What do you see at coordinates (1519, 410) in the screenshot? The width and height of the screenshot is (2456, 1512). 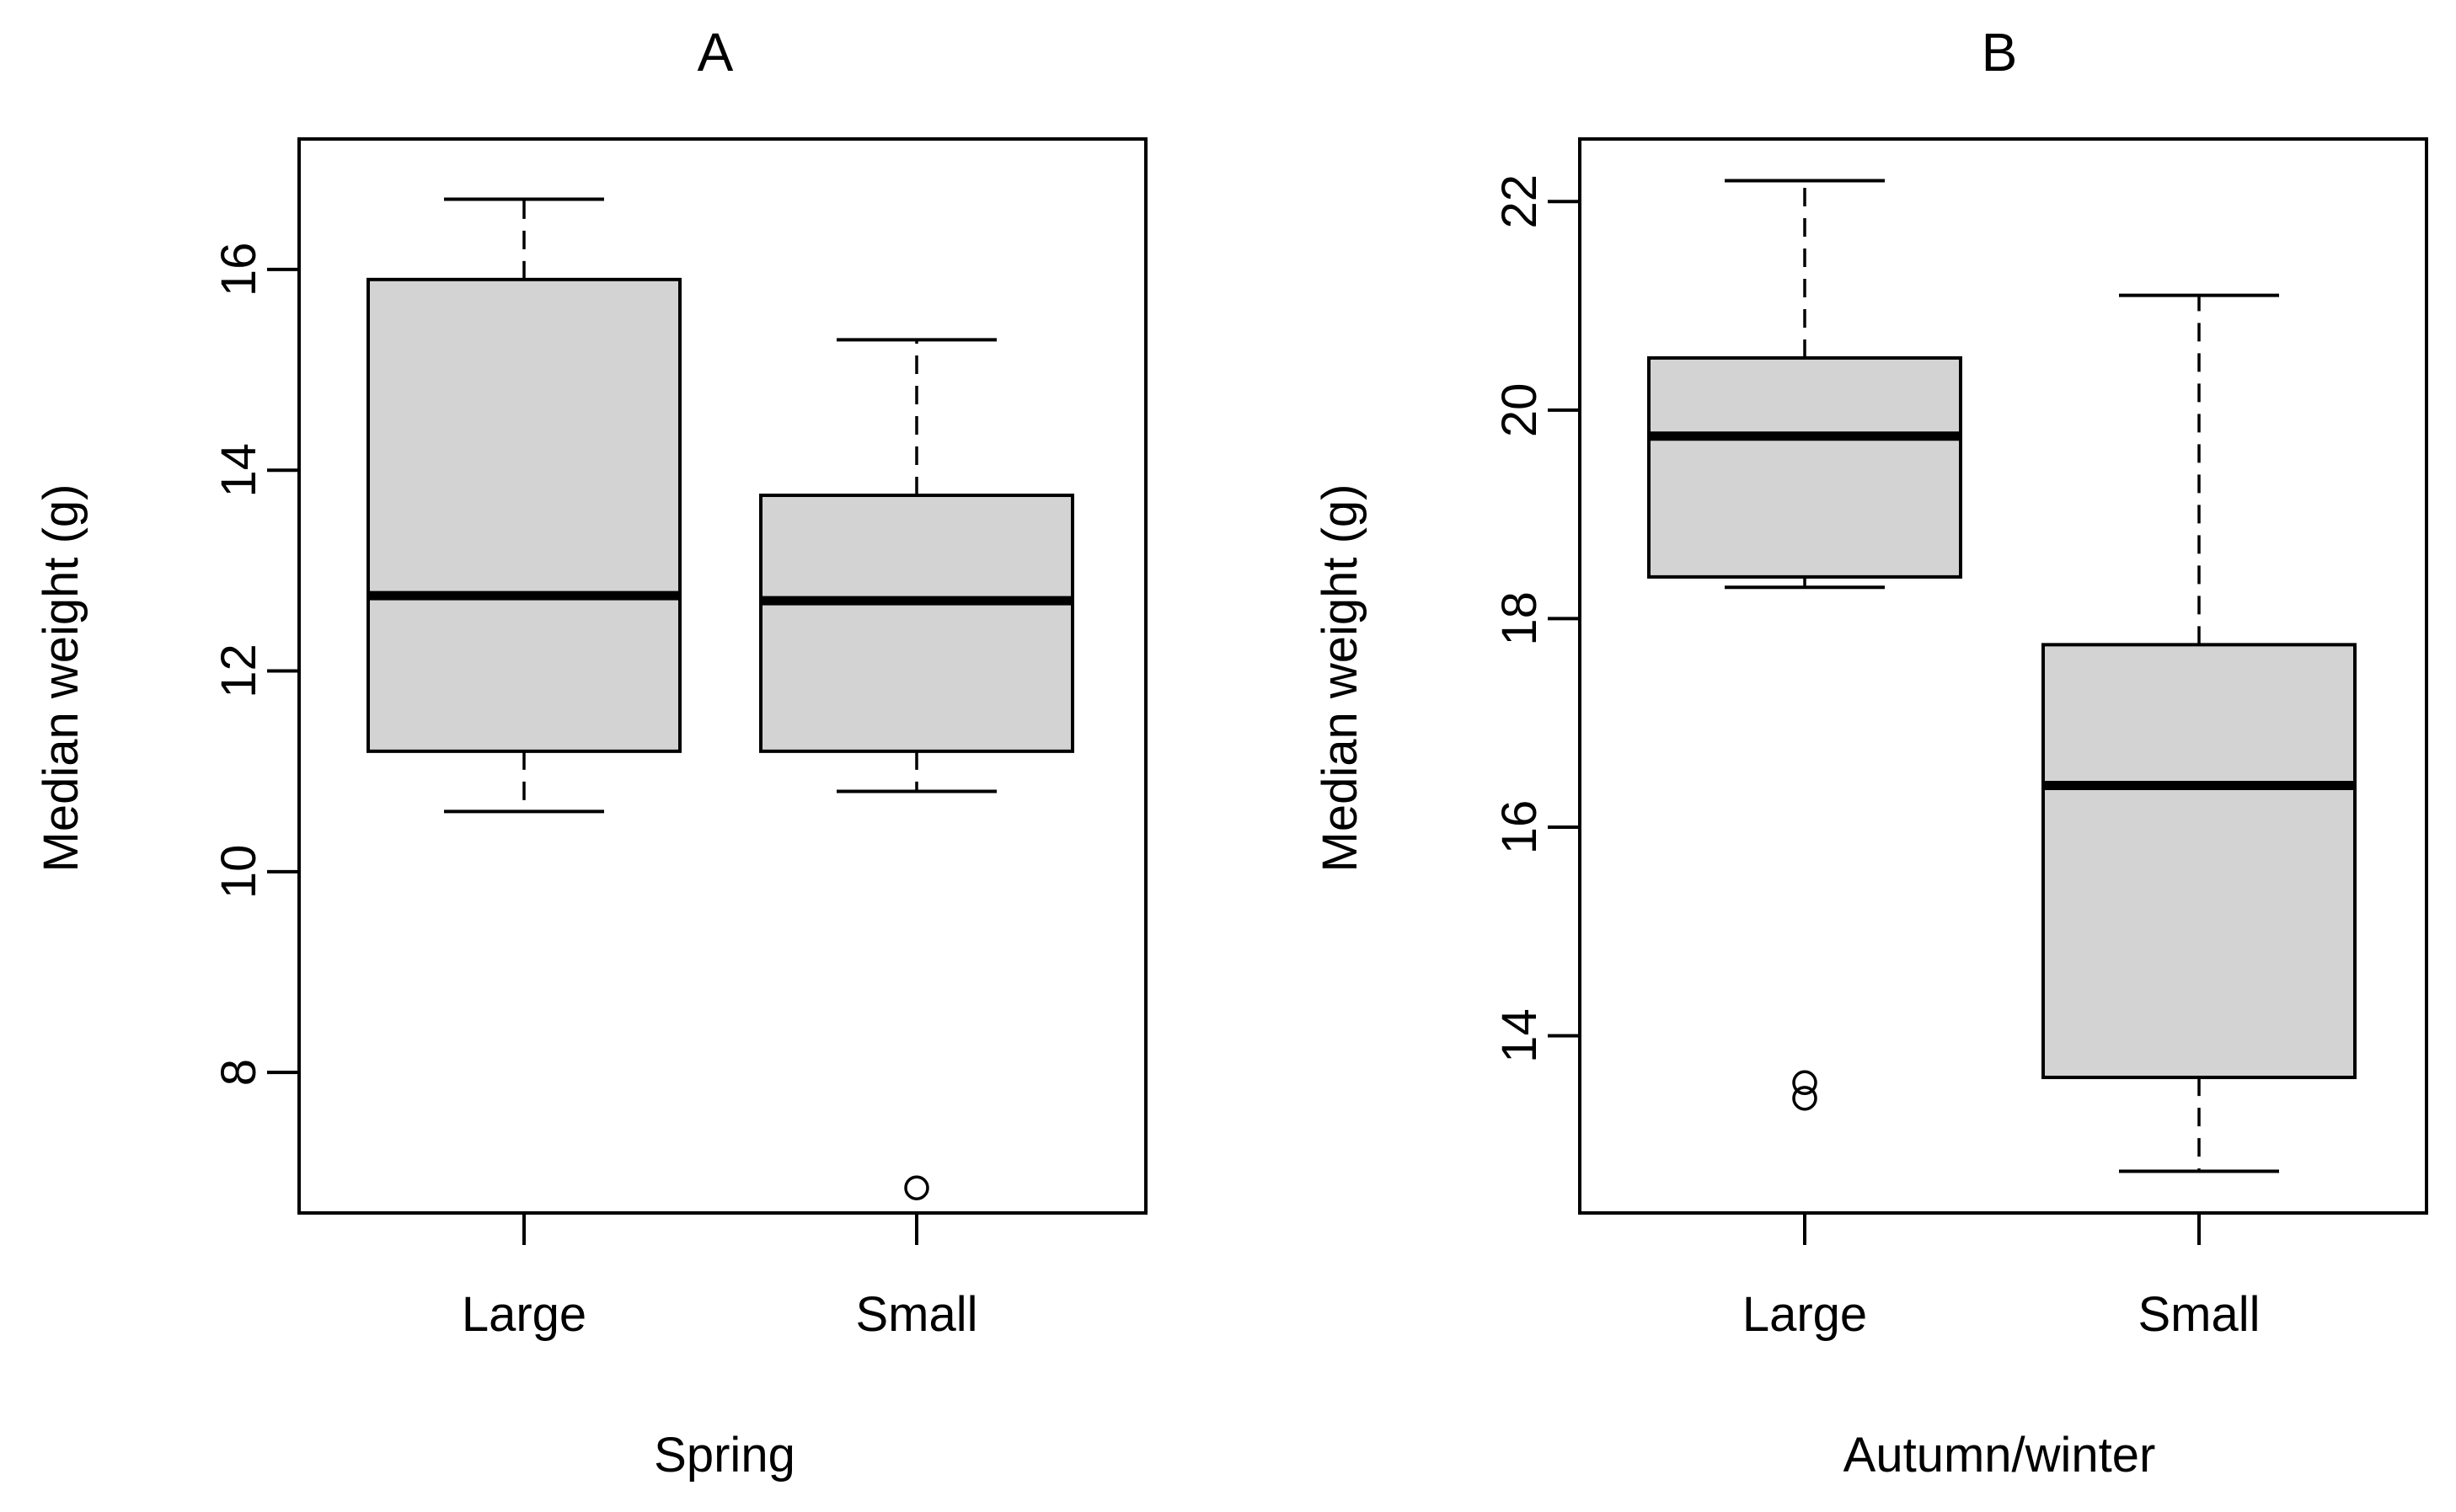 I see `y-tick-label: 20` at bounding box center [1519, 410].